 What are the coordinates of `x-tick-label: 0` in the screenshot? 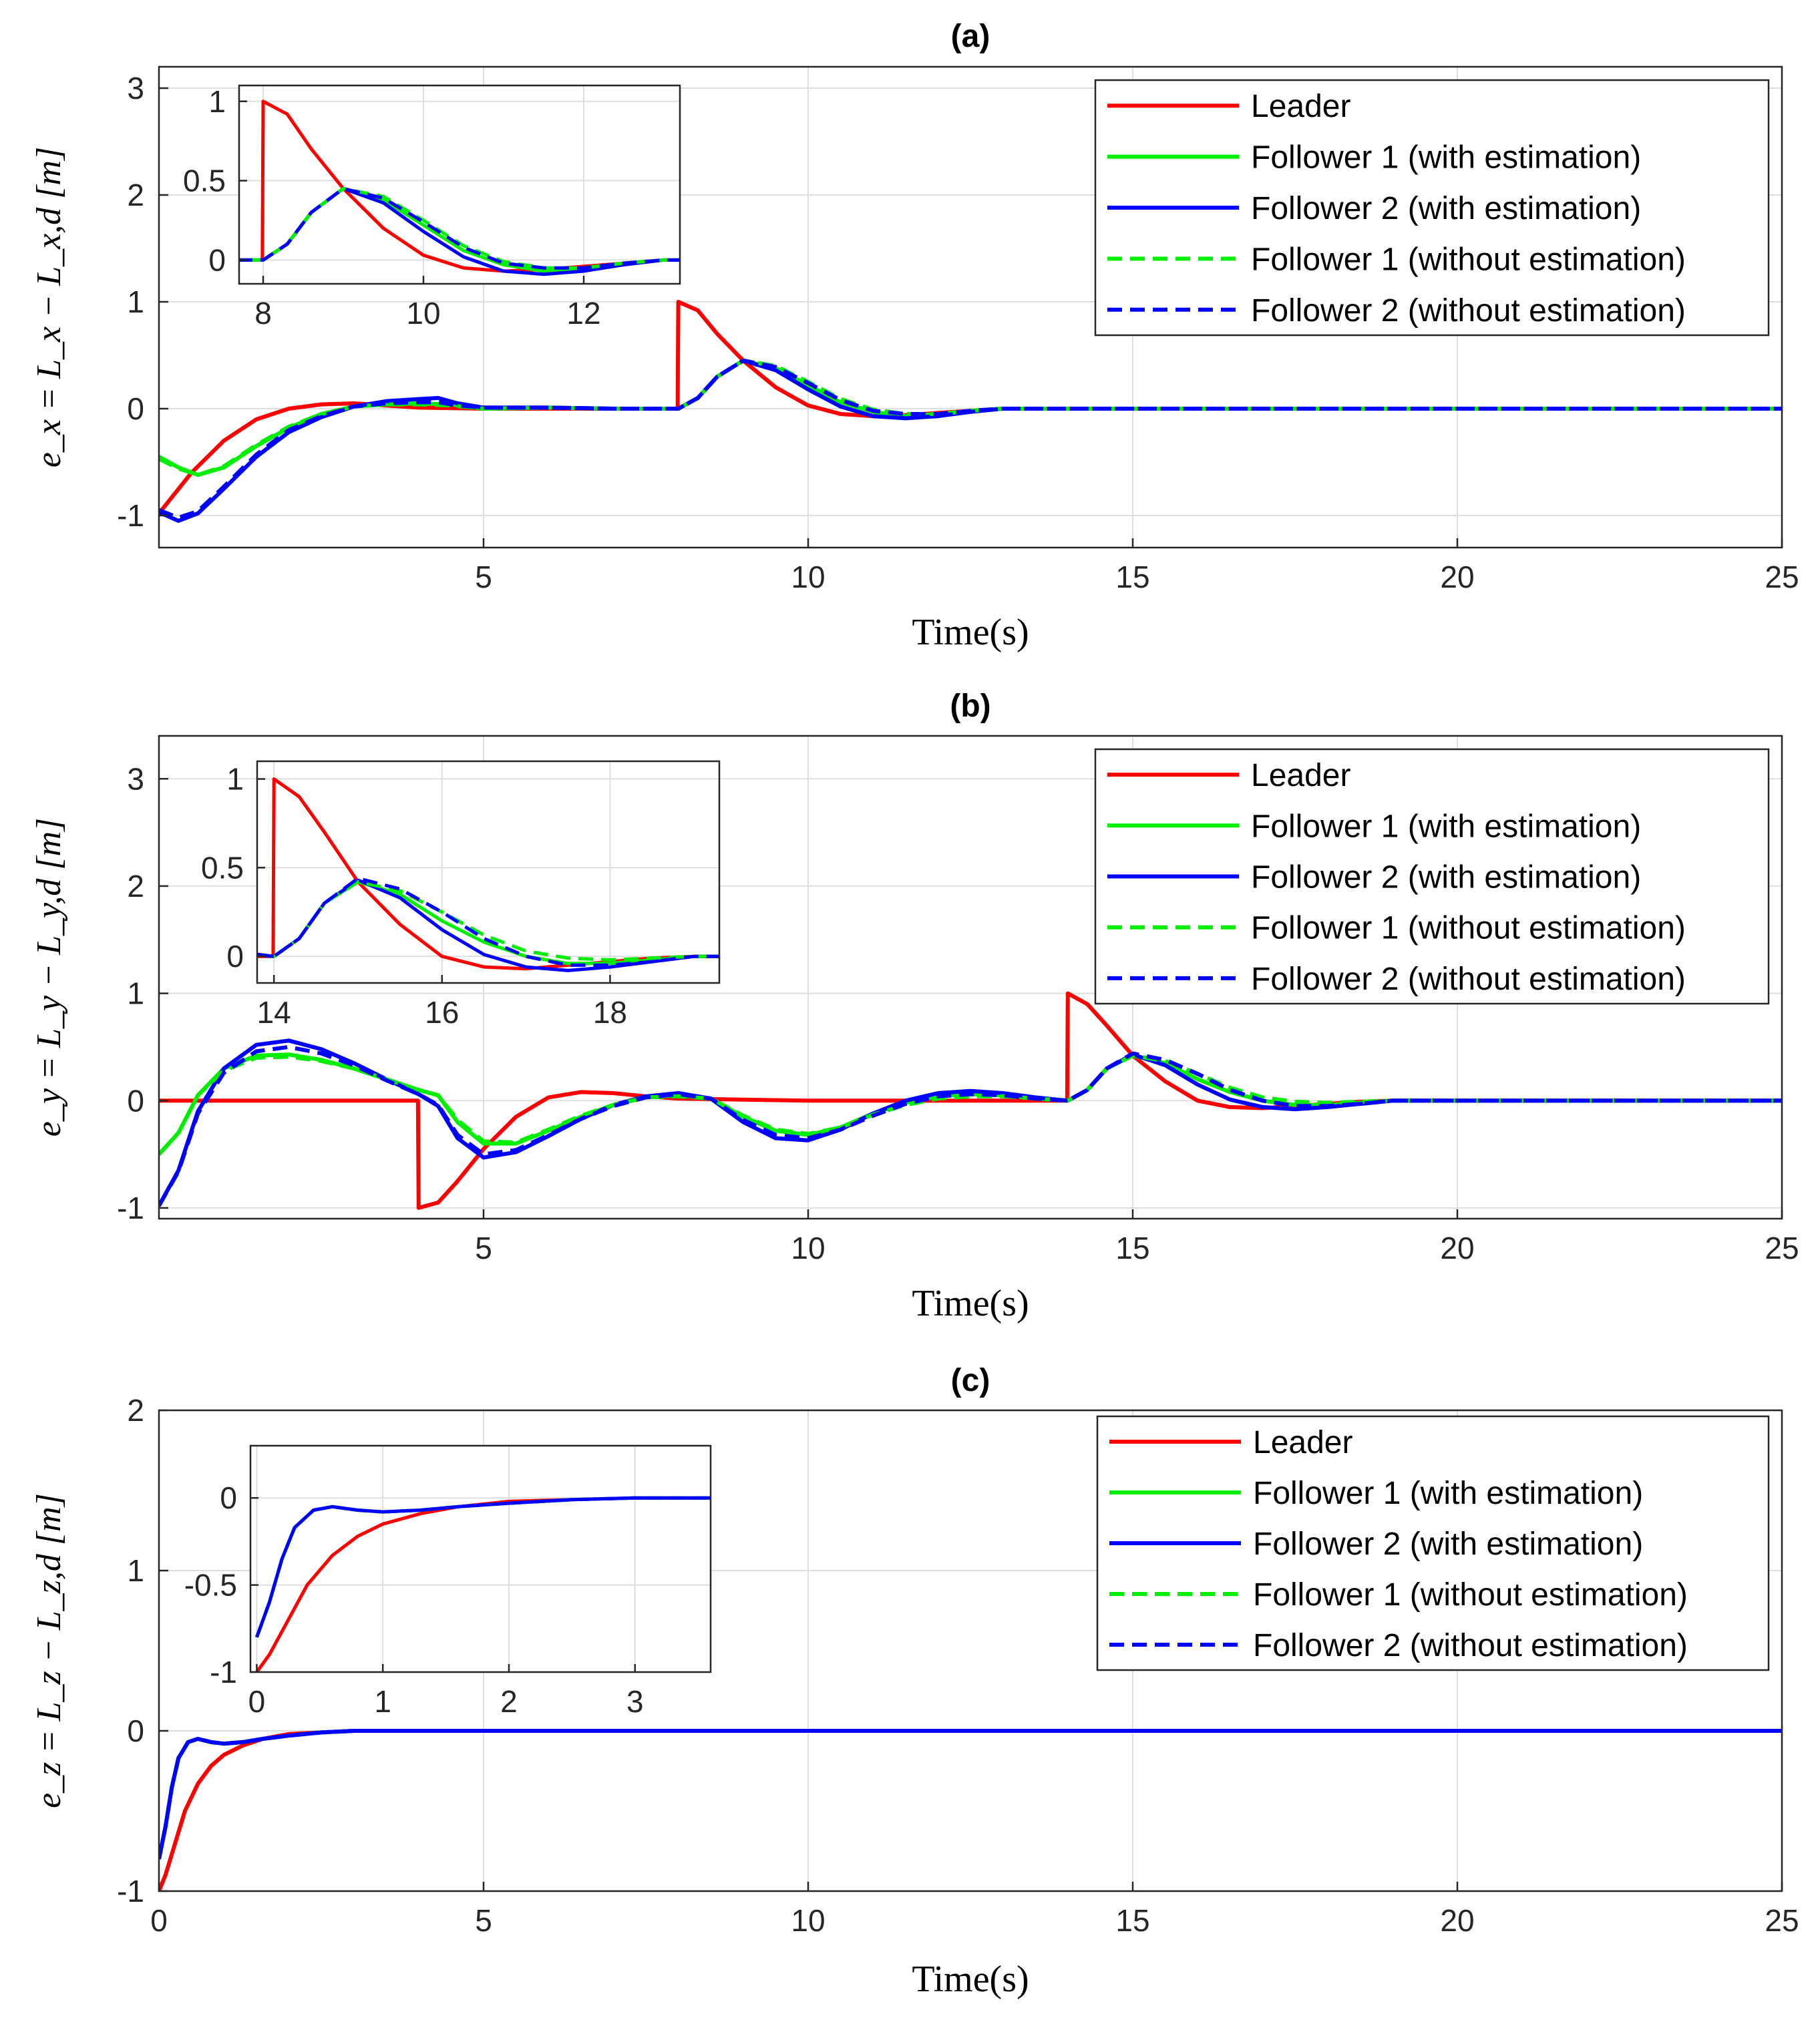 It's located at (159, 1920).